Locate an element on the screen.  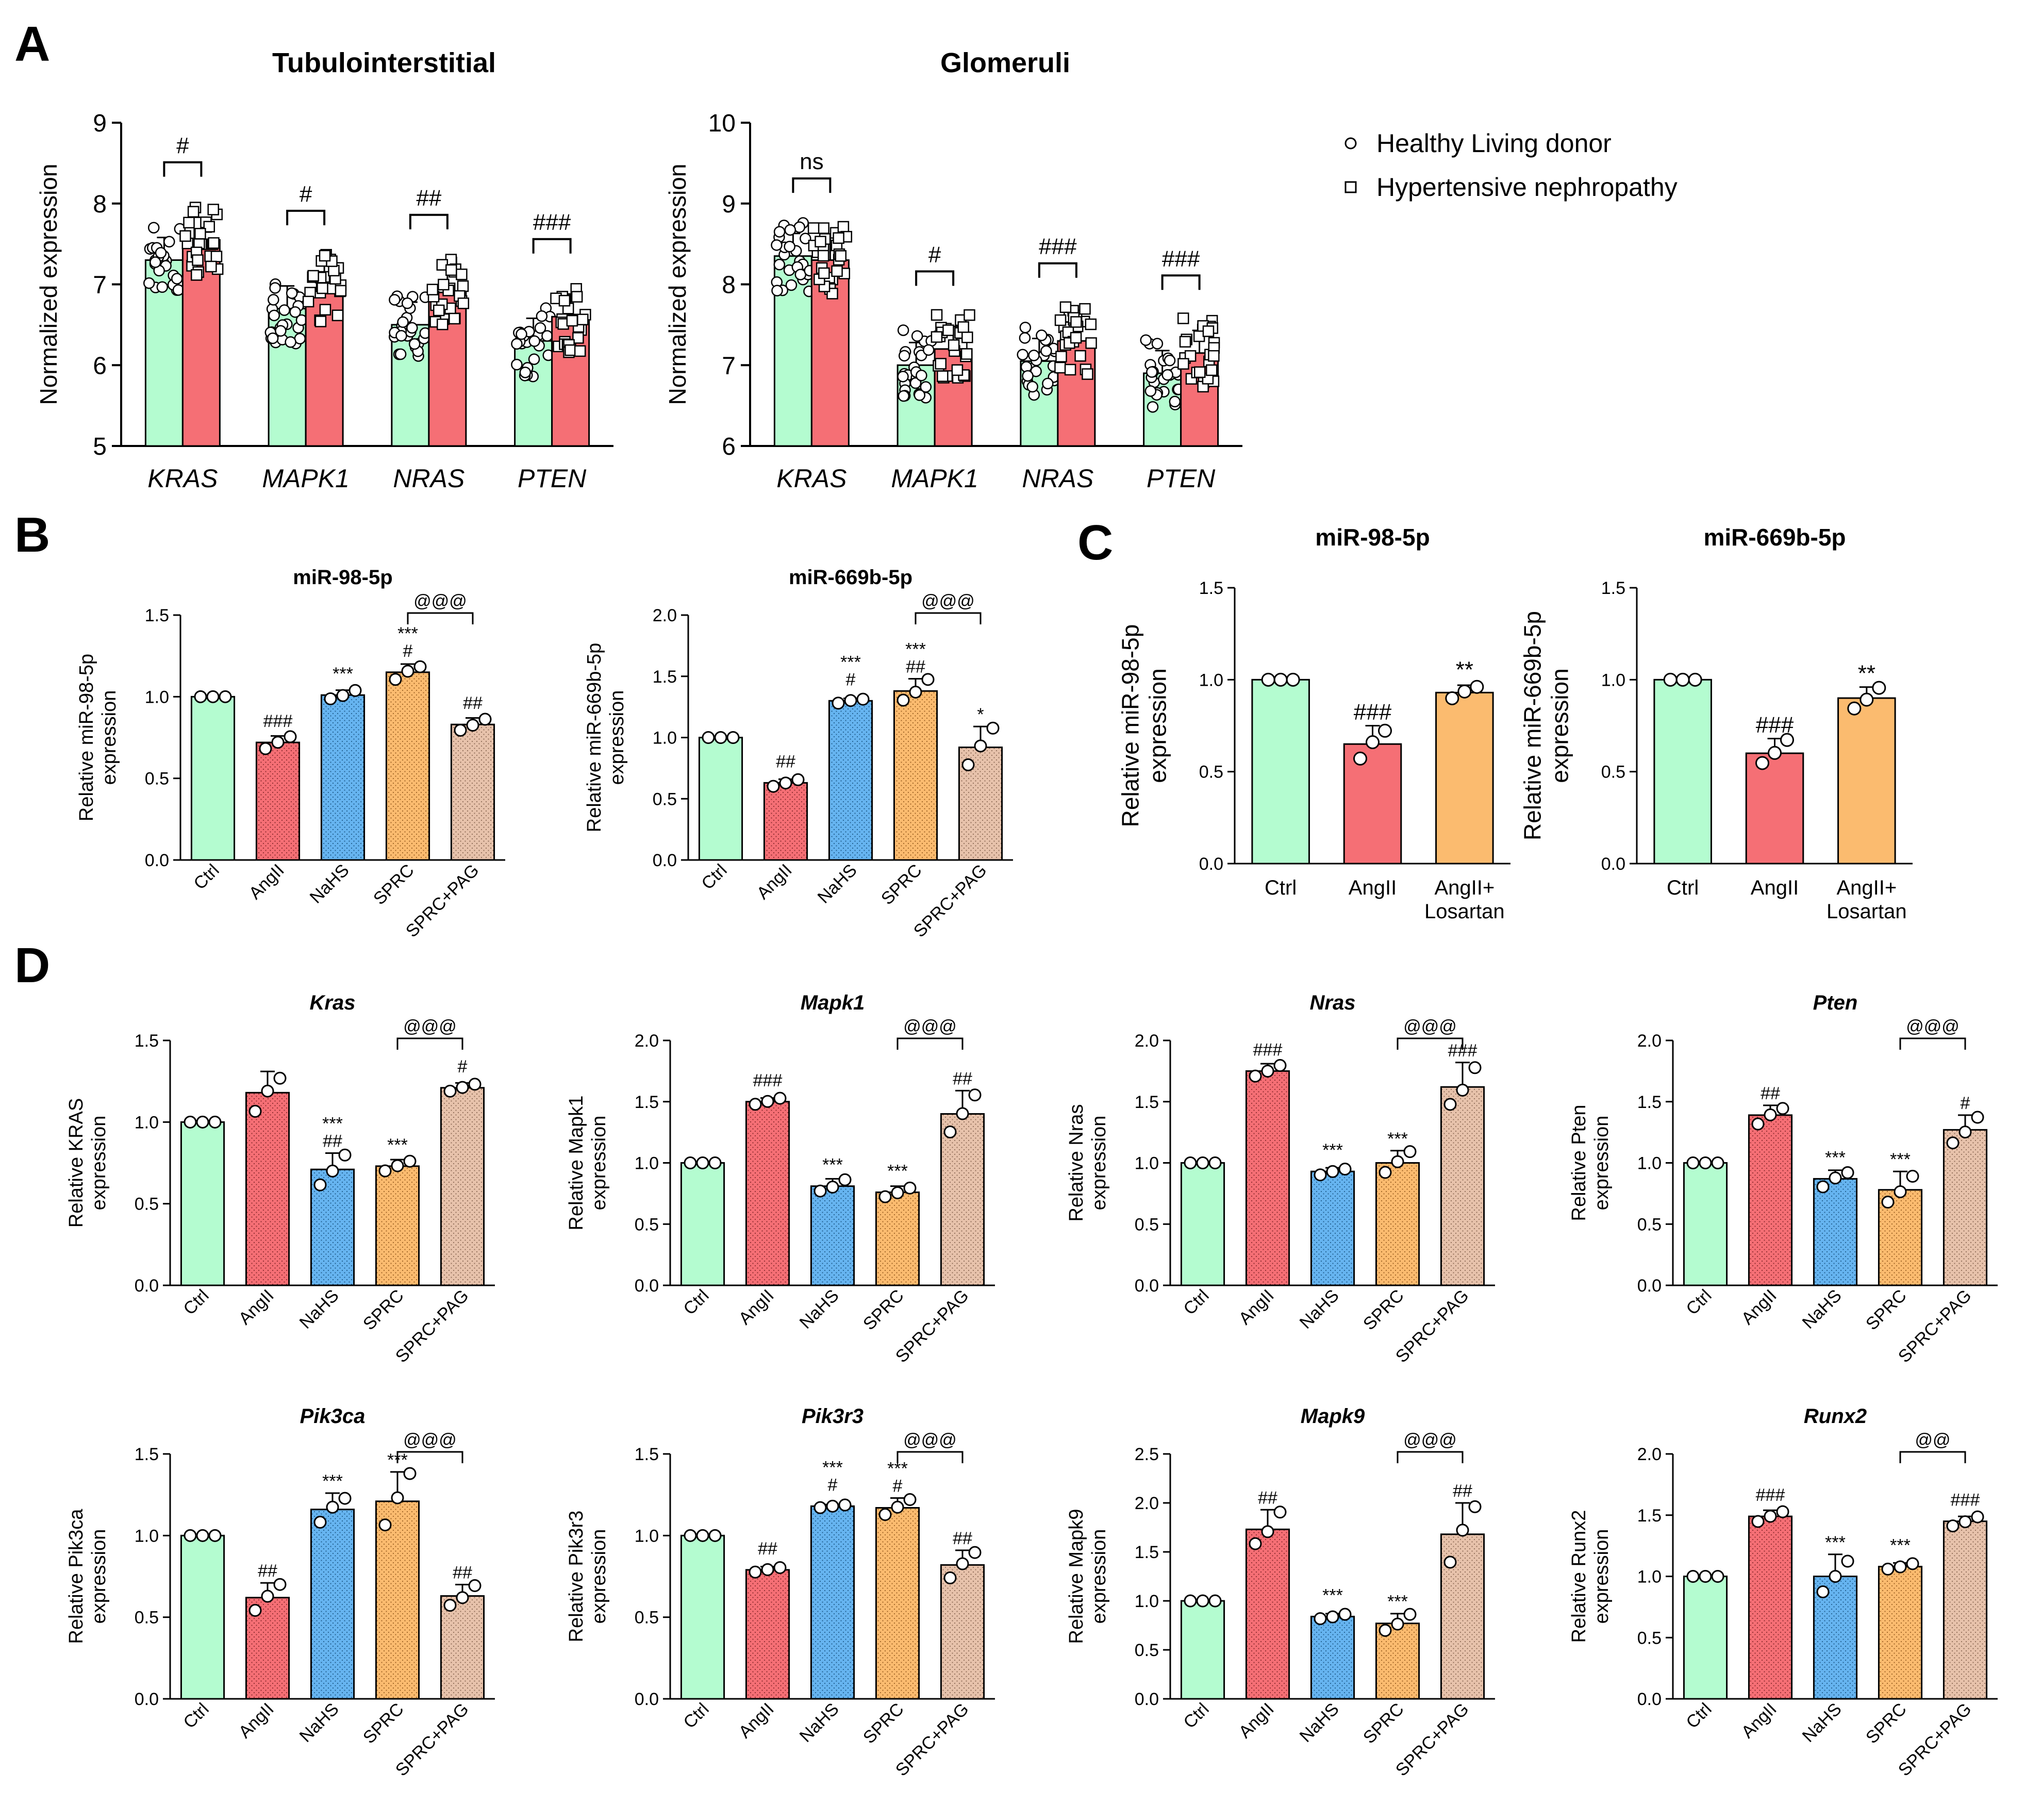
x-category-label: AngII+ is located at coordinates (1464, 887).